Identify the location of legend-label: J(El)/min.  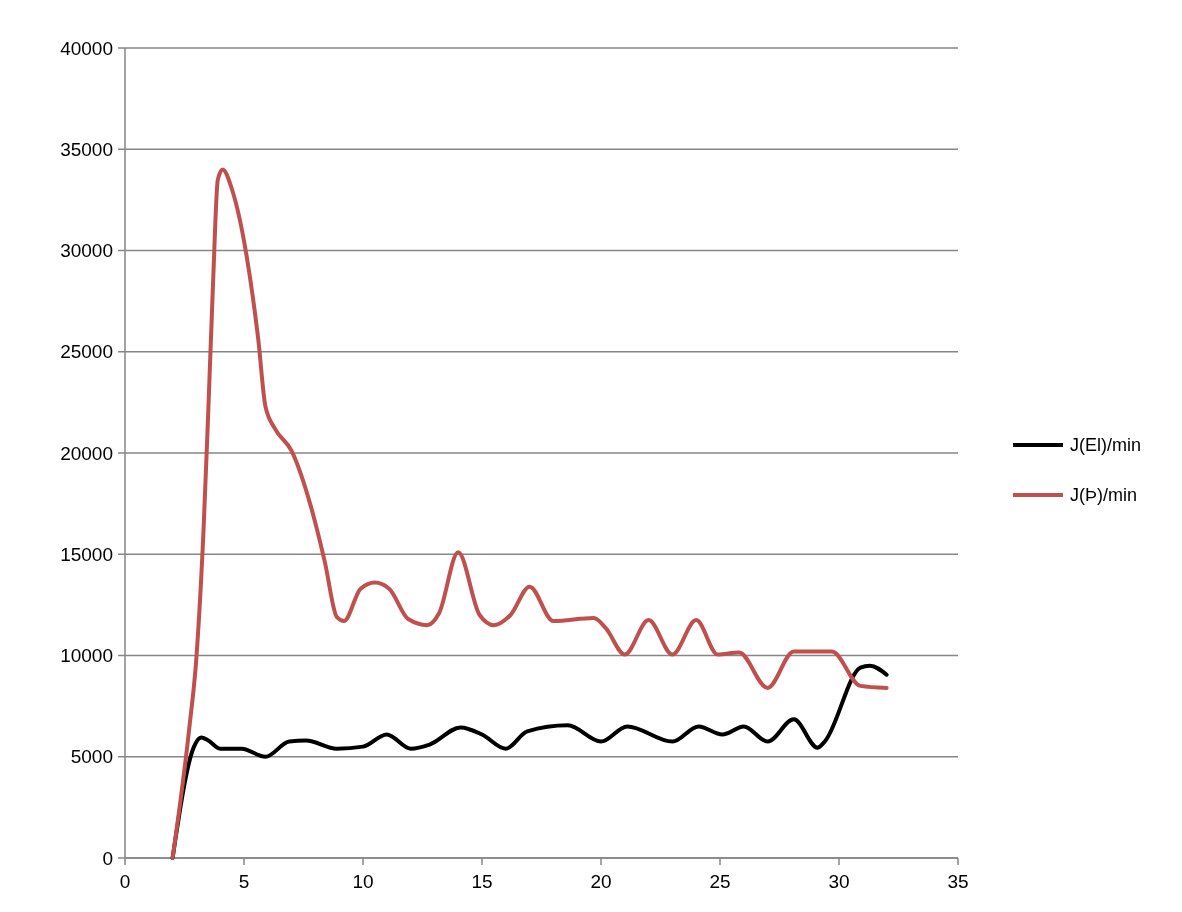
(1105, 445).